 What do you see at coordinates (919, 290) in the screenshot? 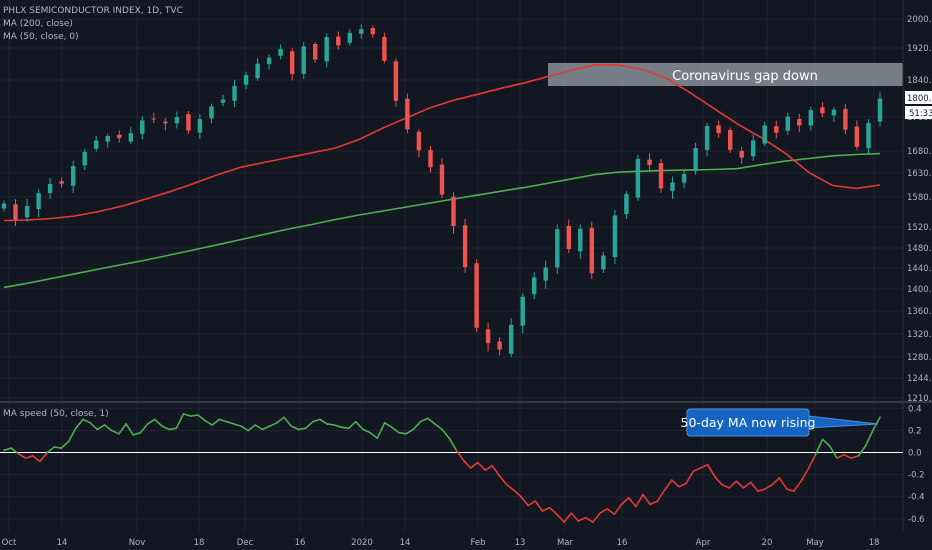
I see `price-tick-10: 1400.0` at bounding box center [919, 290].